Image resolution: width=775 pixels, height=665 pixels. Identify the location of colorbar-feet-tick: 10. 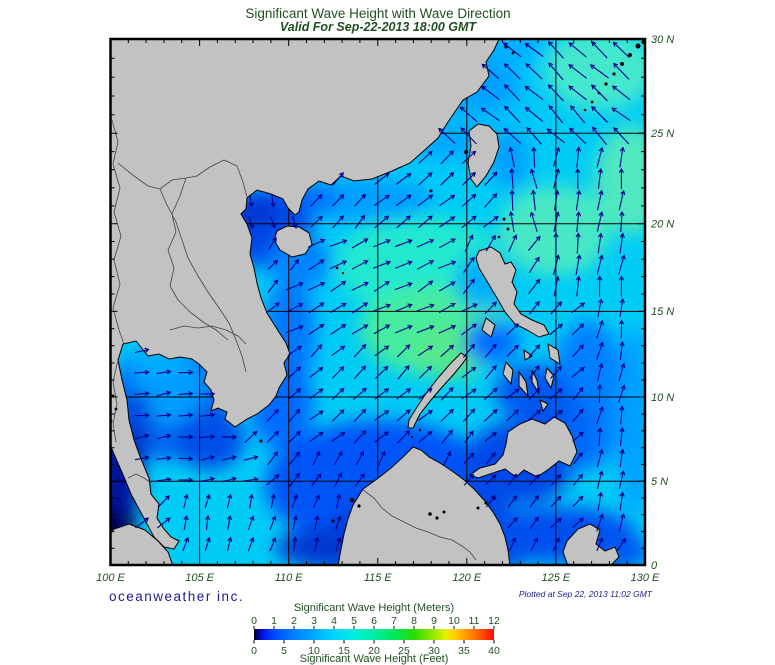
(314, 651).